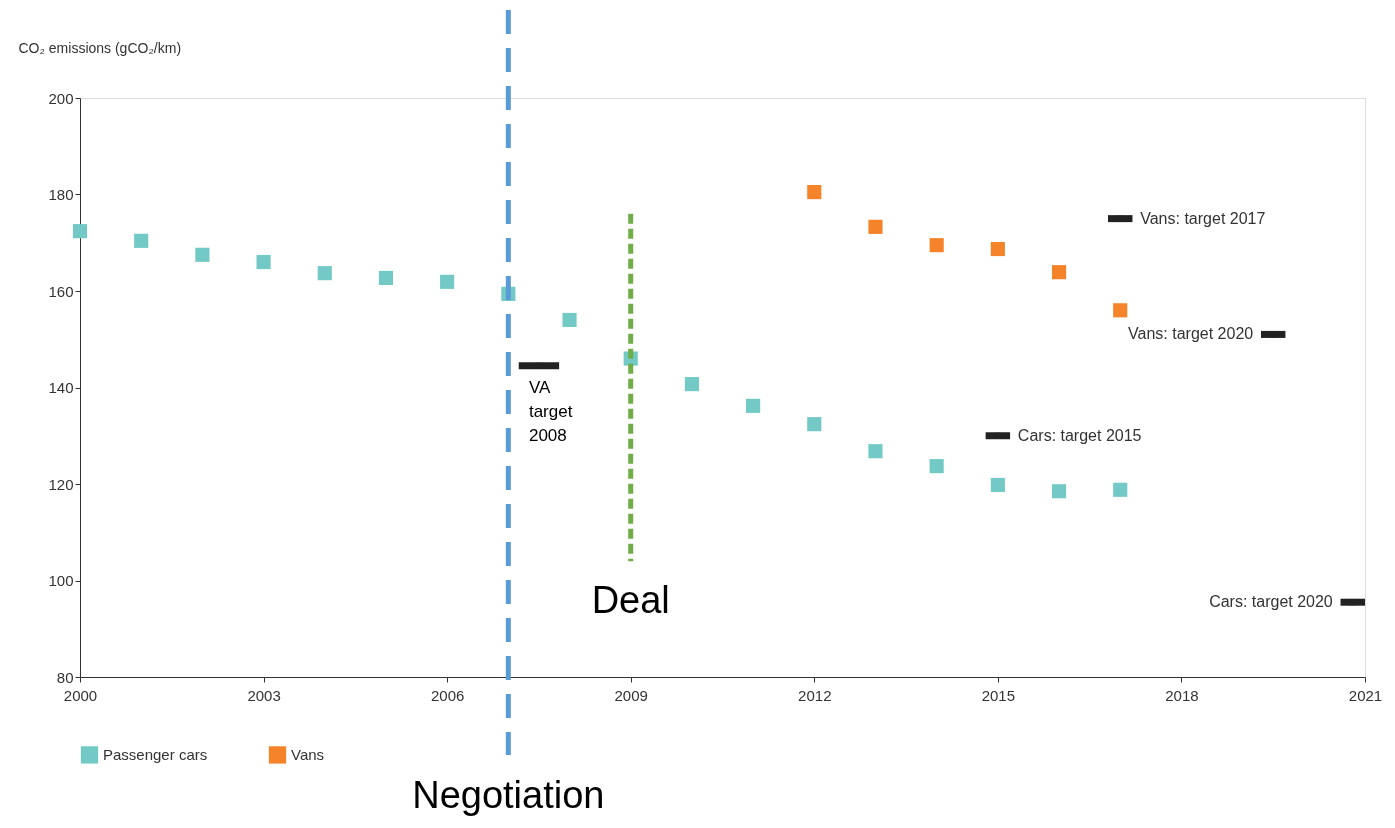  I want to click on x-tick-label: 2009, so click(631, 695).